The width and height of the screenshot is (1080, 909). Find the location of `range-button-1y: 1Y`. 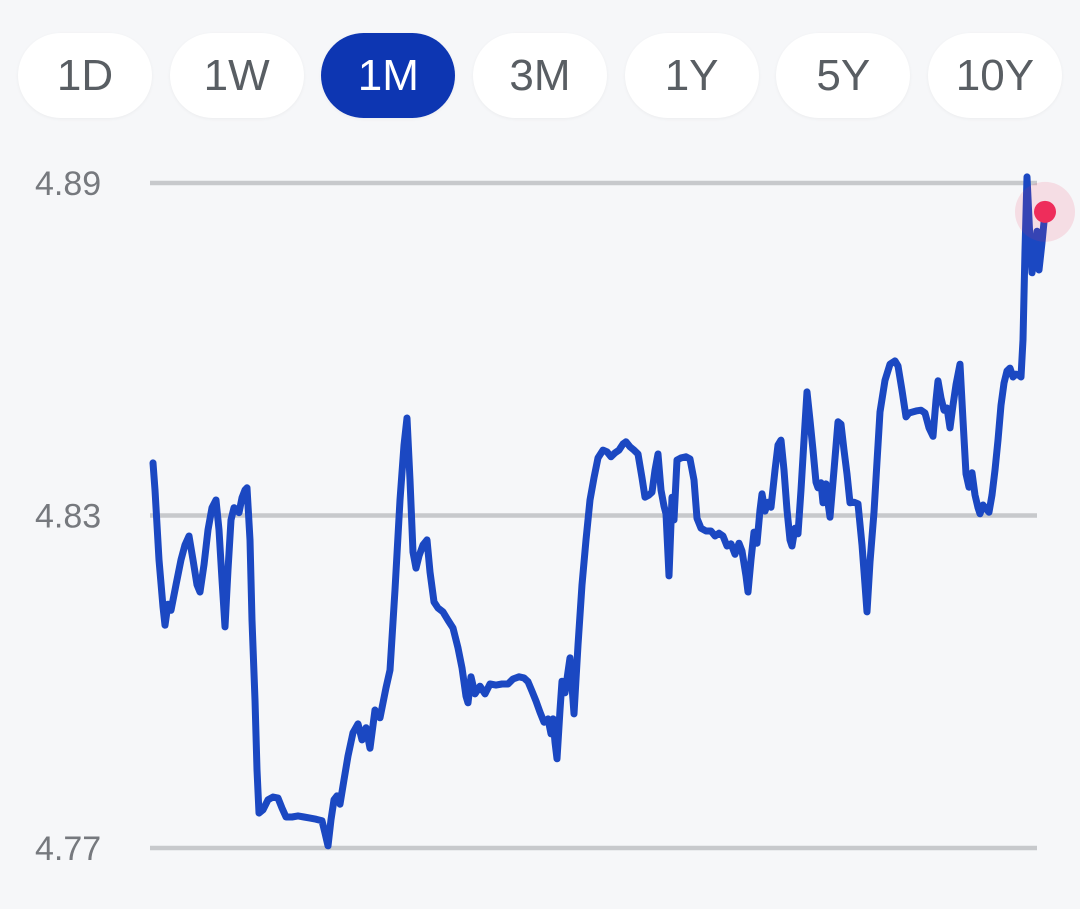

range-button-1y: 1Y is located at coordinates (691, 75).